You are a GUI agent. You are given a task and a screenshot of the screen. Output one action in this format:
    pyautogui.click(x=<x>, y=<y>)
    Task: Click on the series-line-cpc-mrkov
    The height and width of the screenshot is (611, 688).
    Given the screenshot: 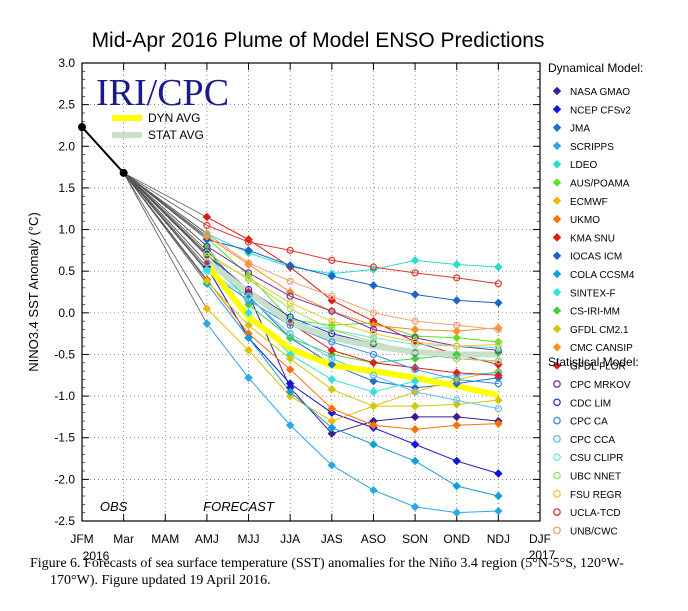 What is the action you would take?
    pyautogui.click(x=352, y=298)
    